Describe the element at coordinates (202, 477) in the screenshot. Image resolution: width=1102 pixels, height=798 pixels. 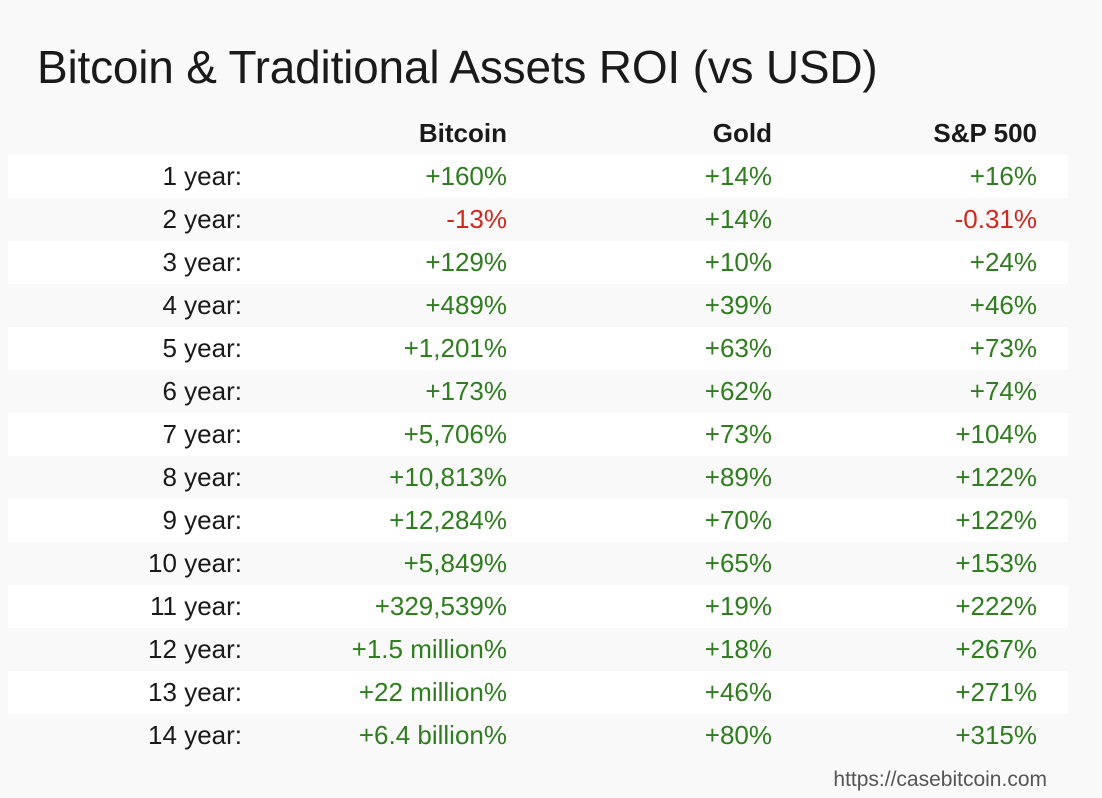
I see `row-label: 8 year:` at that location.